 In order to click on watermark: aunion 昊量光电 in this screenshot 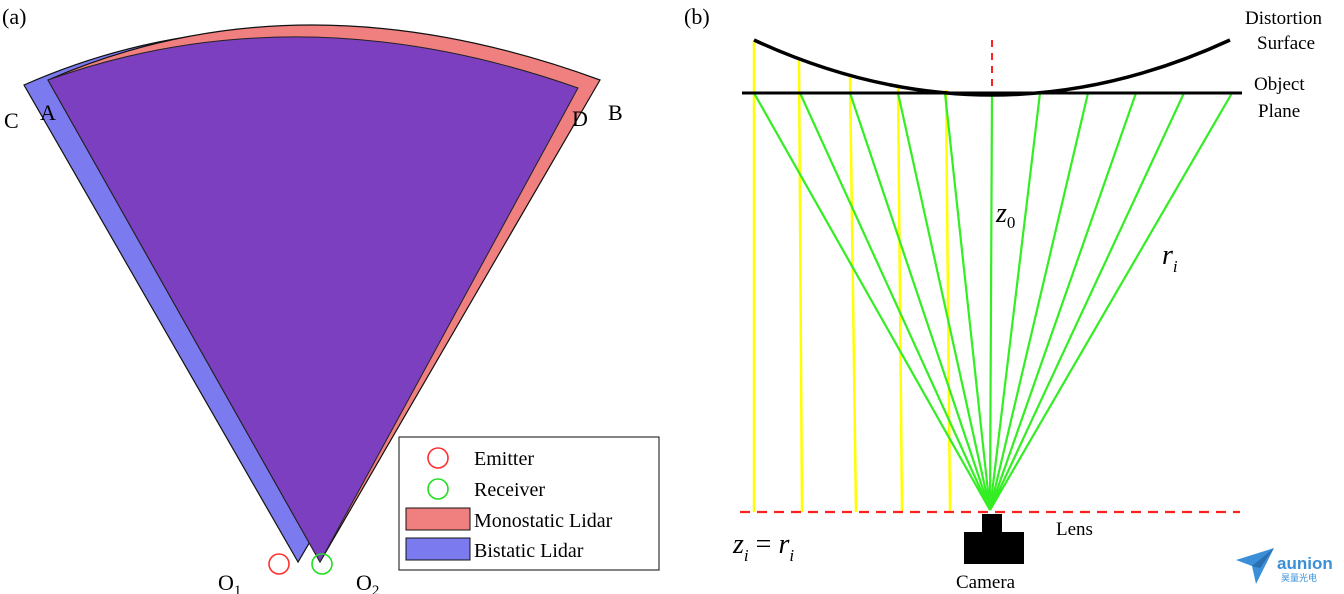, I will do `click(1284, 566)`.